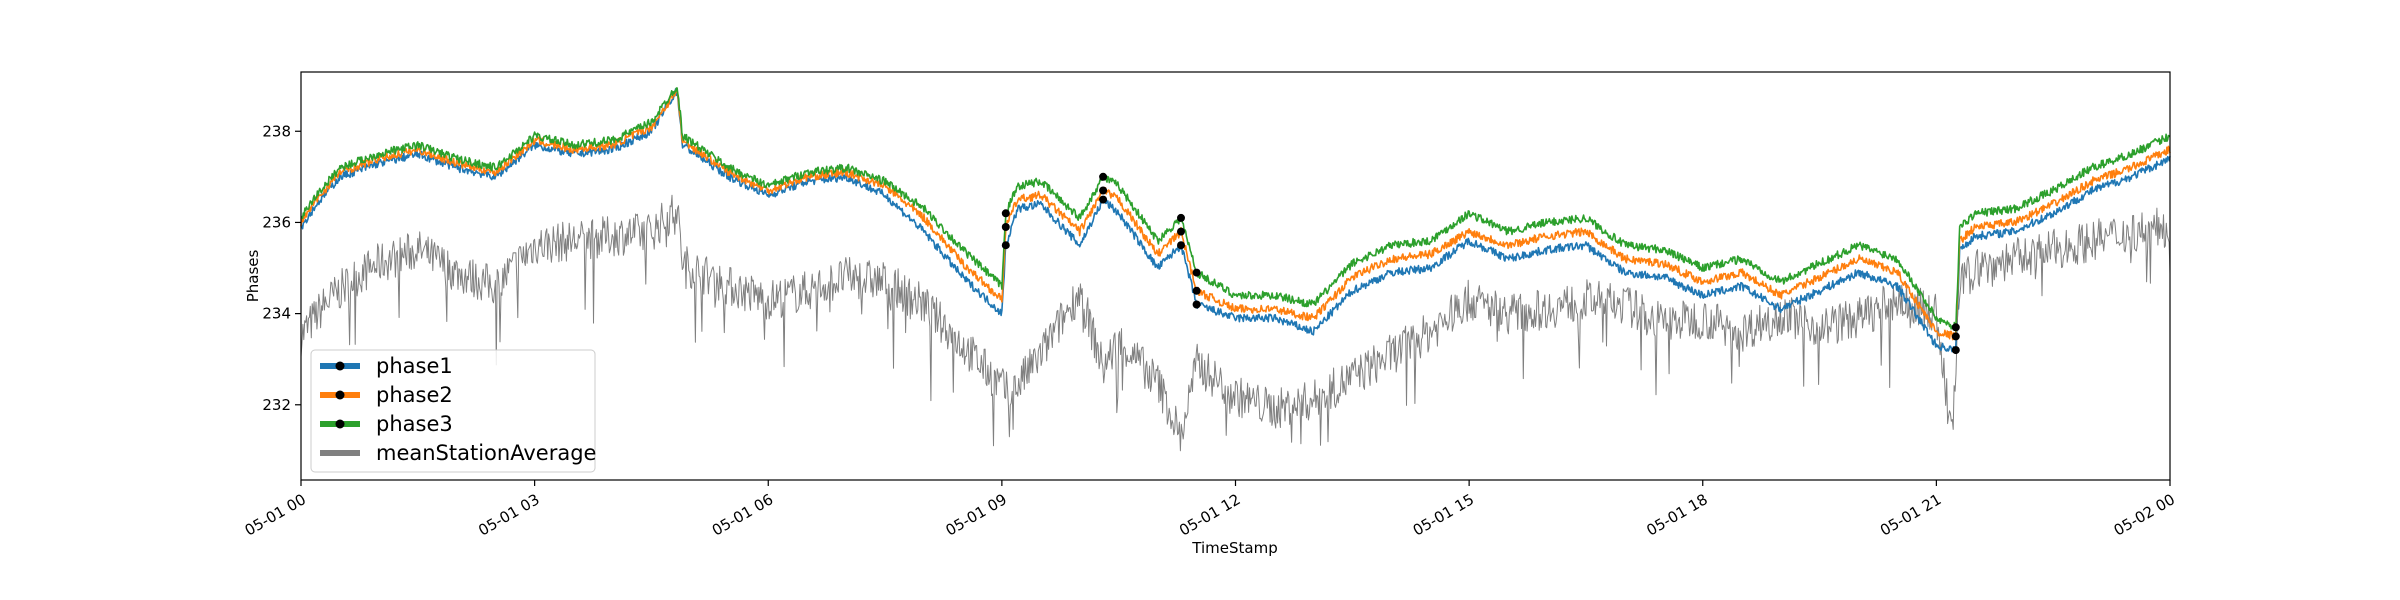 The image size is (2400, 600). Describe the element at coordinates (253, 276) in the screenshot. I see `y-axis-label: Phases` at that location.